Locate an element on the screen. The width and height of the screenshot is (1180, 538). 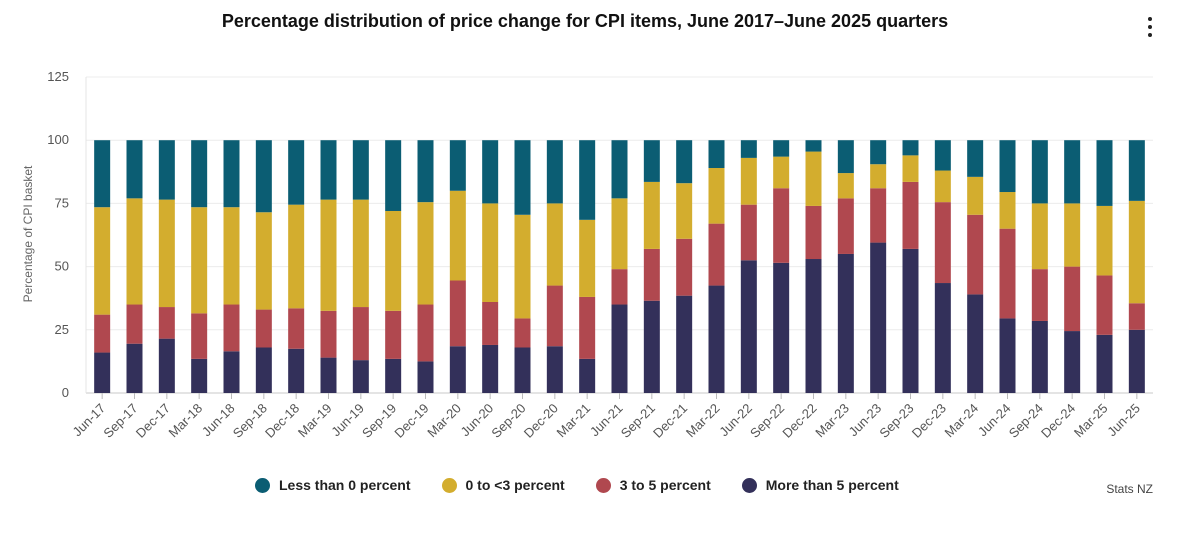
more-options-icon is located at coordinates (1150, 28).